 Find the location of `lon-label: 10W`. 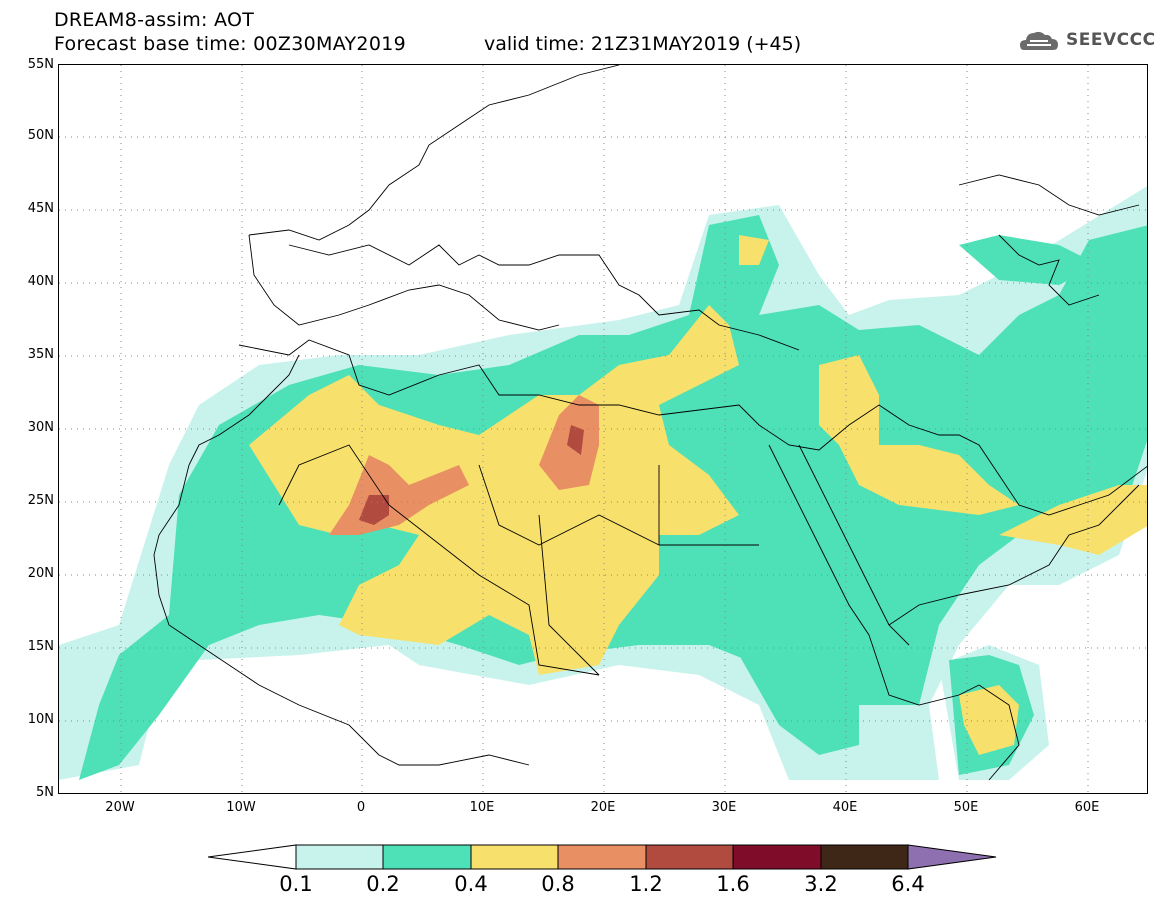

lon-label: 10W is located at coordinates (241, 807).